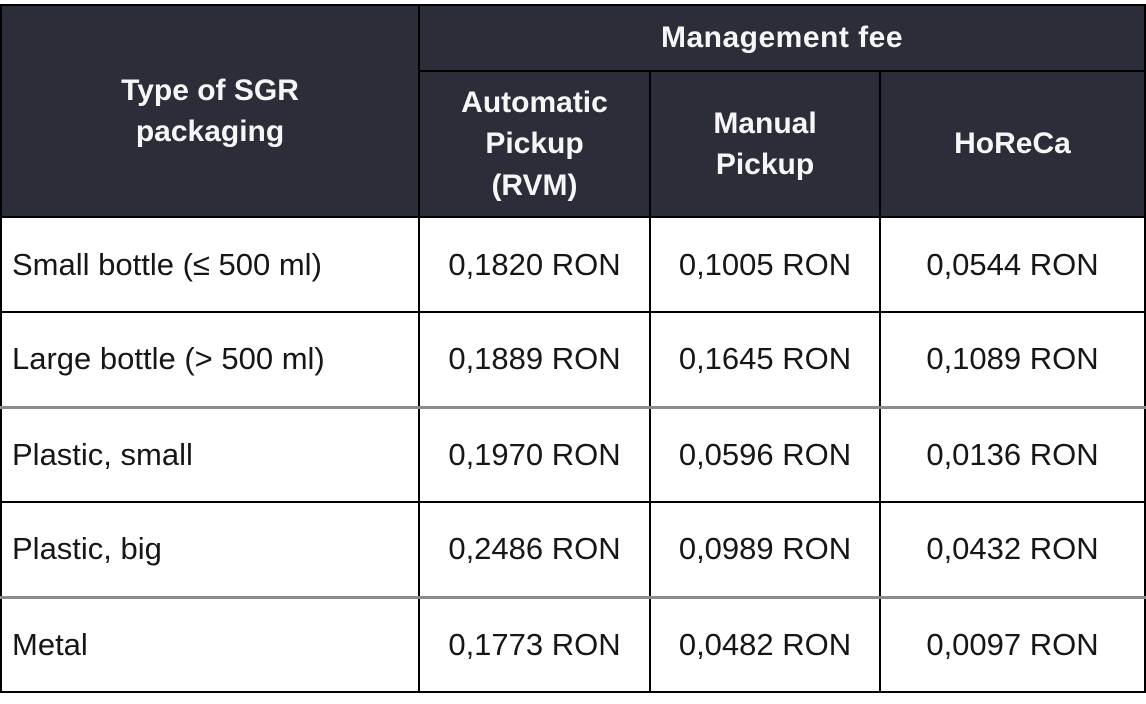 The height and width of the screenshot is (704, 1146). Describe the element at coordinates (1012, 644) in the screenshot. I see `fee-value: 0,0097 RON` at that location.